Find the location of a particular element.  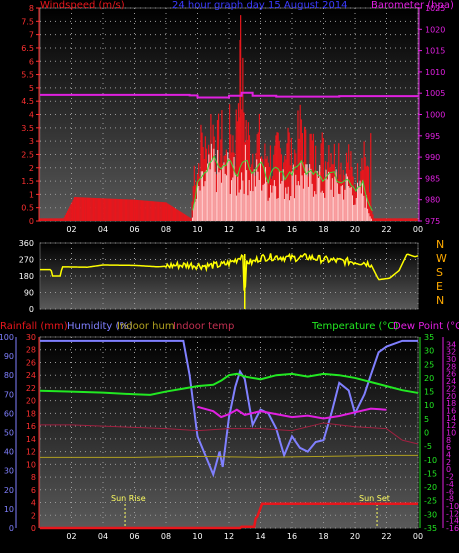

rain-tick-label: 0 is located at coordinates (33, 528).